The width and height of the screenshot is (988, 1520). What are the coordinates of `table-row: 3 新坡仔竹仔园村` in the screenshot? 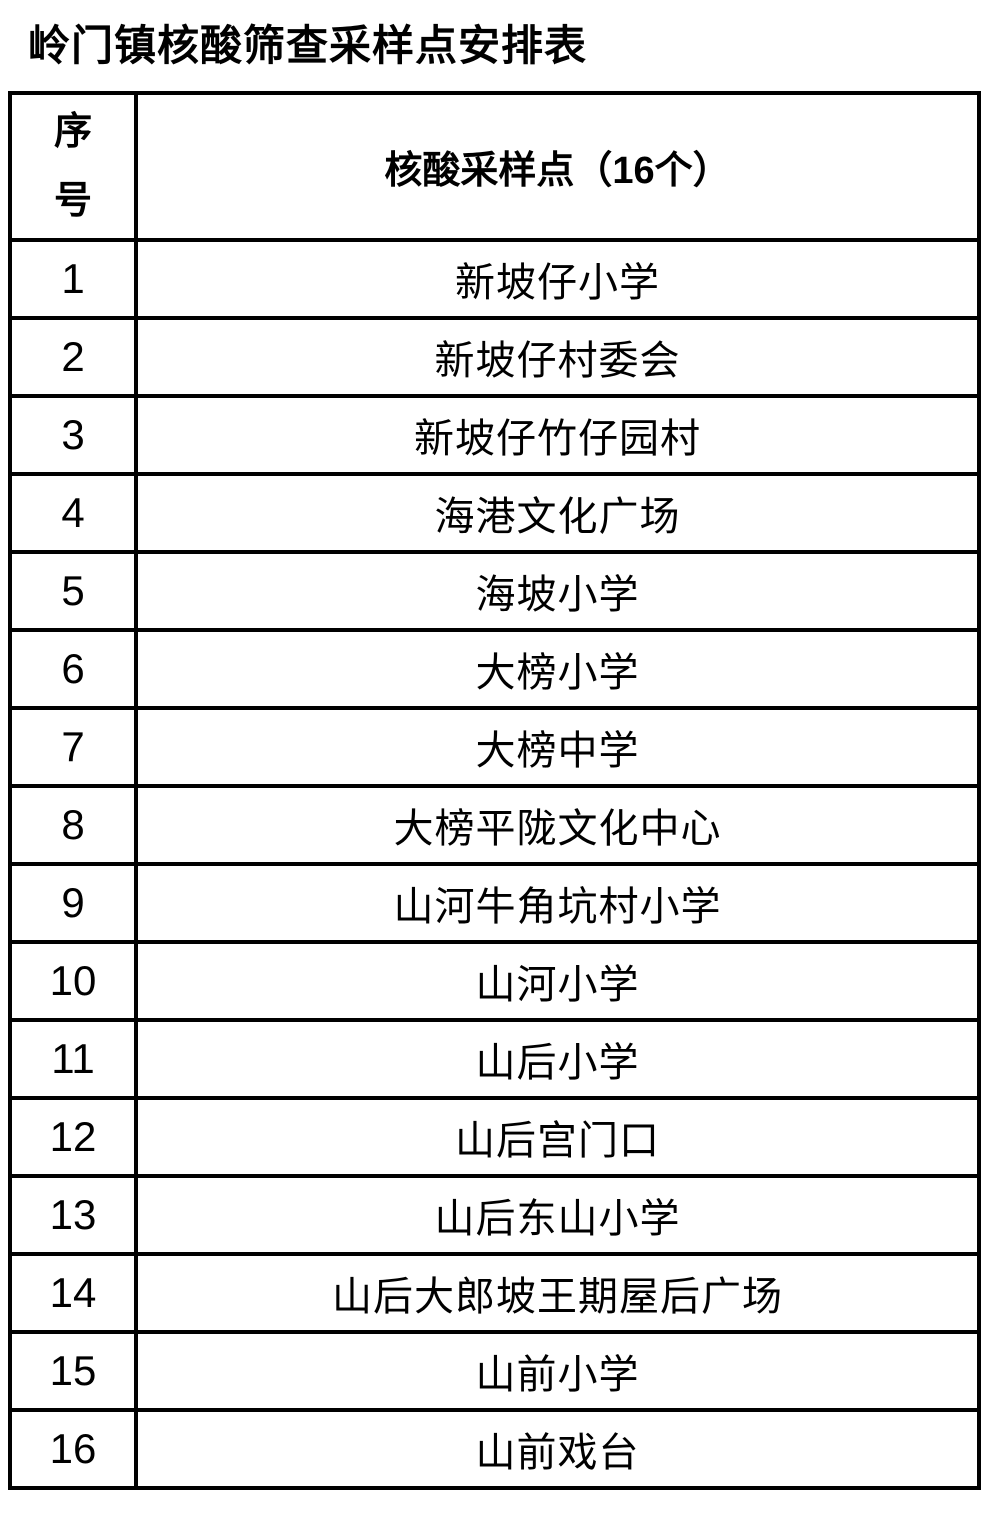 It's located at (494, 435).